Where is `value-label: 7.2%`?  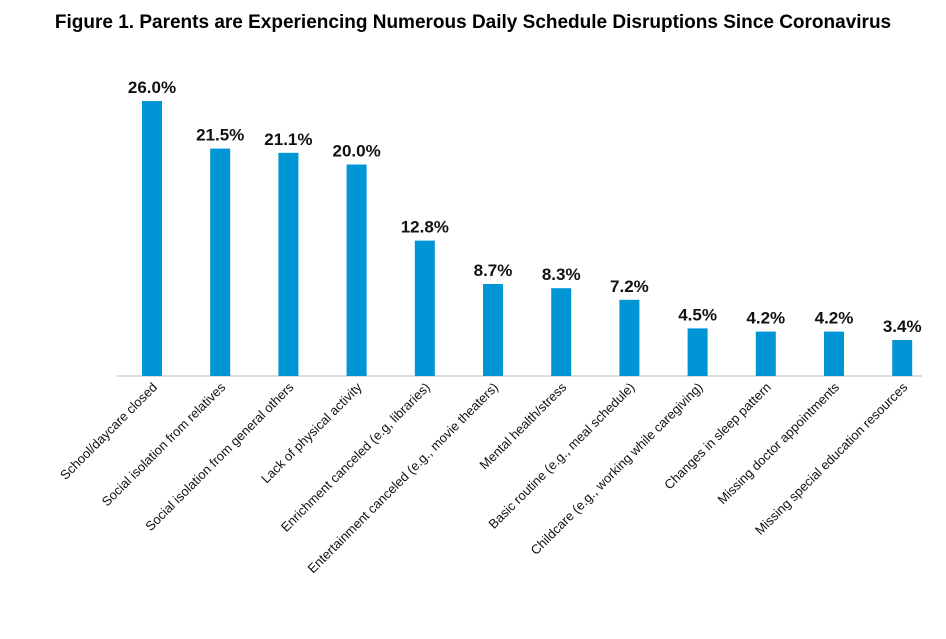 value-label: 7.2% is located at coordinates (629, 286).